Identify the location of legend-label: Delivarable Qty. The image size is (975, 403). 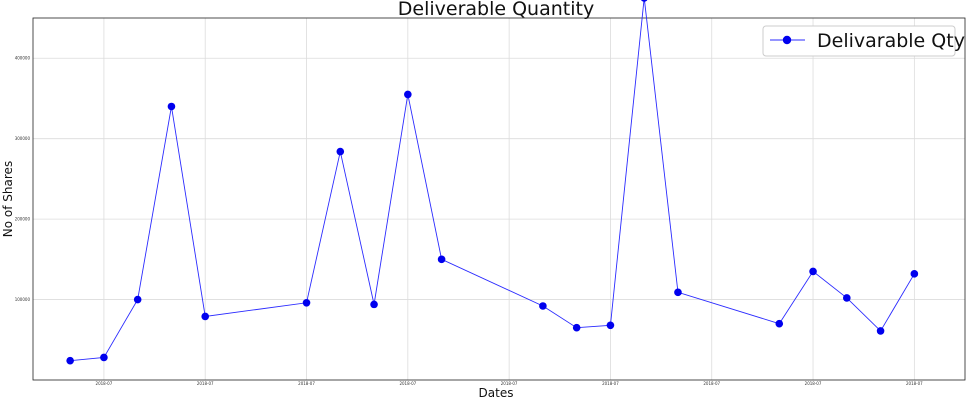
(891, 41).